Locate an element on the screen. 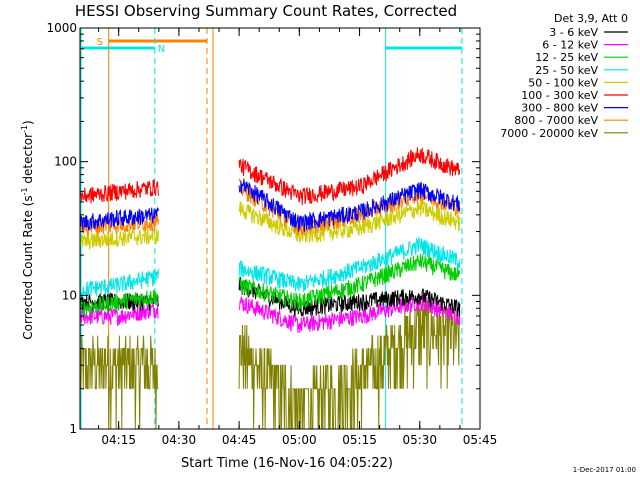 This screenshot has height=480, width=640. series-line-1-seg0 is located at coordinates (119, 314).